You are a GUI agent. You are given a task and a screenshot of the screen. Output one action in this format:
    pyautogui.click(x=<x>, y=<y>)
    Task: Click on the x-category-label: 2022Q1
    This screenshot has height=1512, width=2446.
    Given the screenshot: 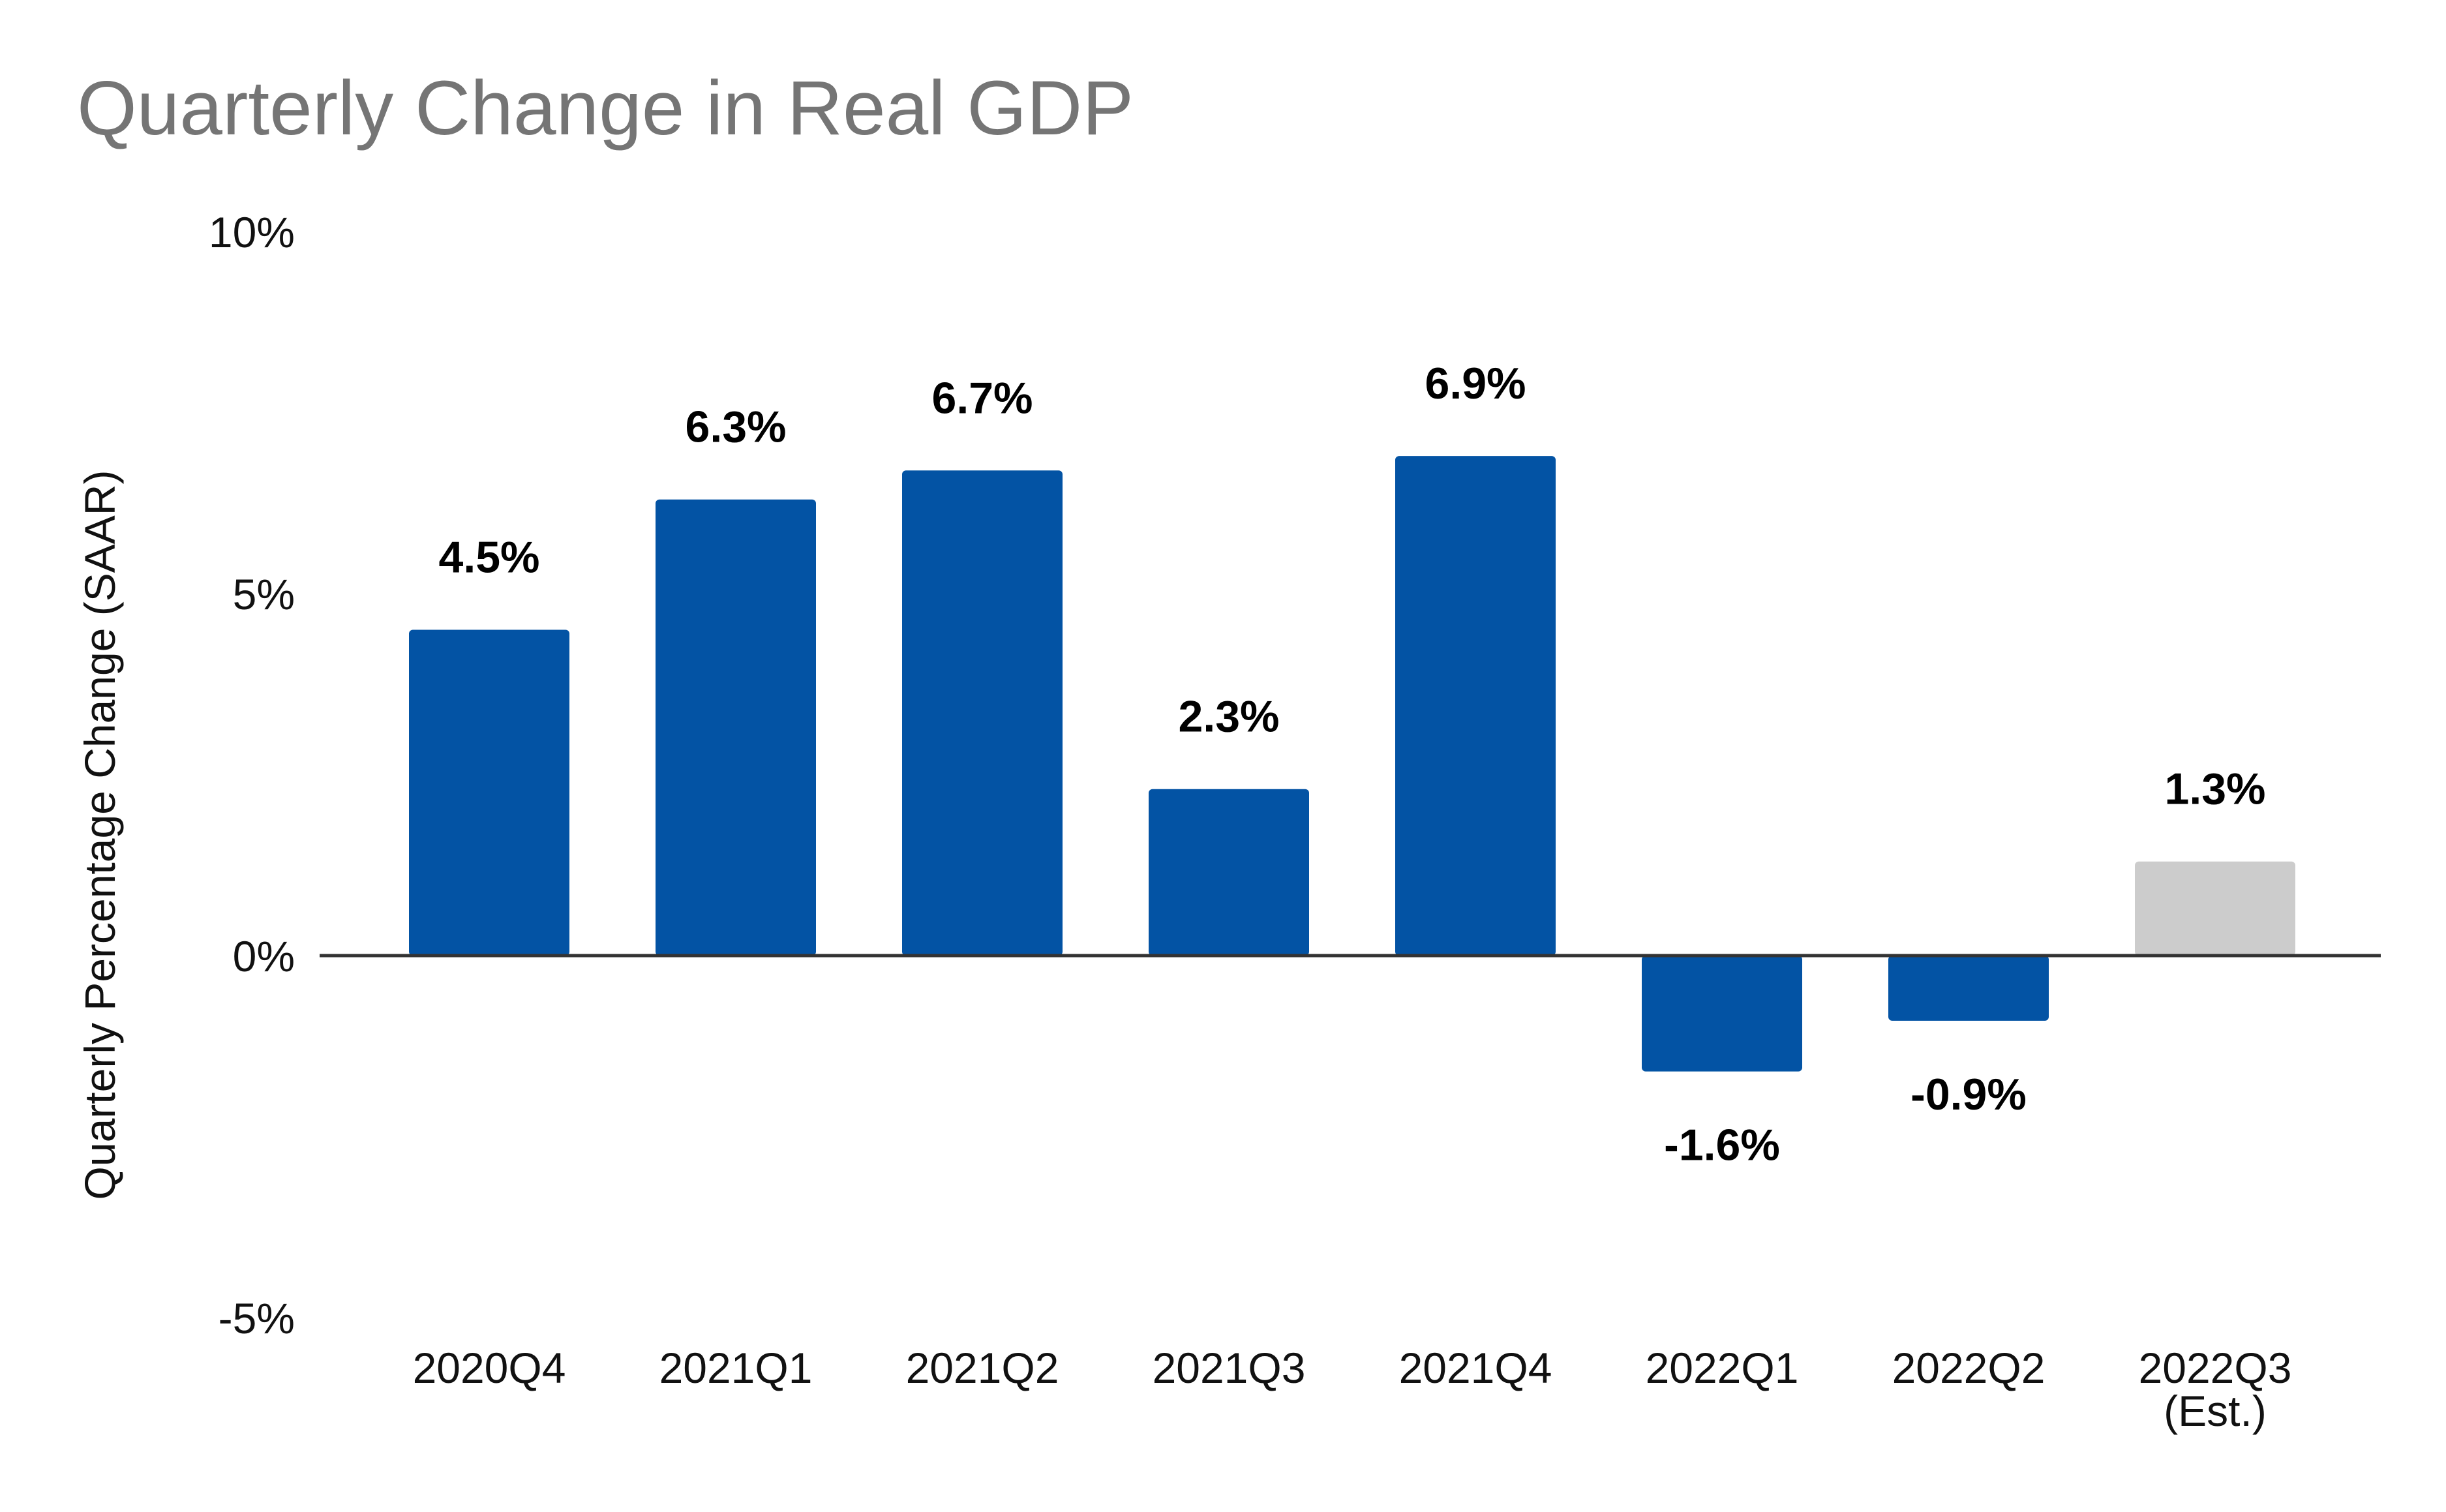 What is the action you would take?
    pyautogui.click(x=1722, y=1368)
    